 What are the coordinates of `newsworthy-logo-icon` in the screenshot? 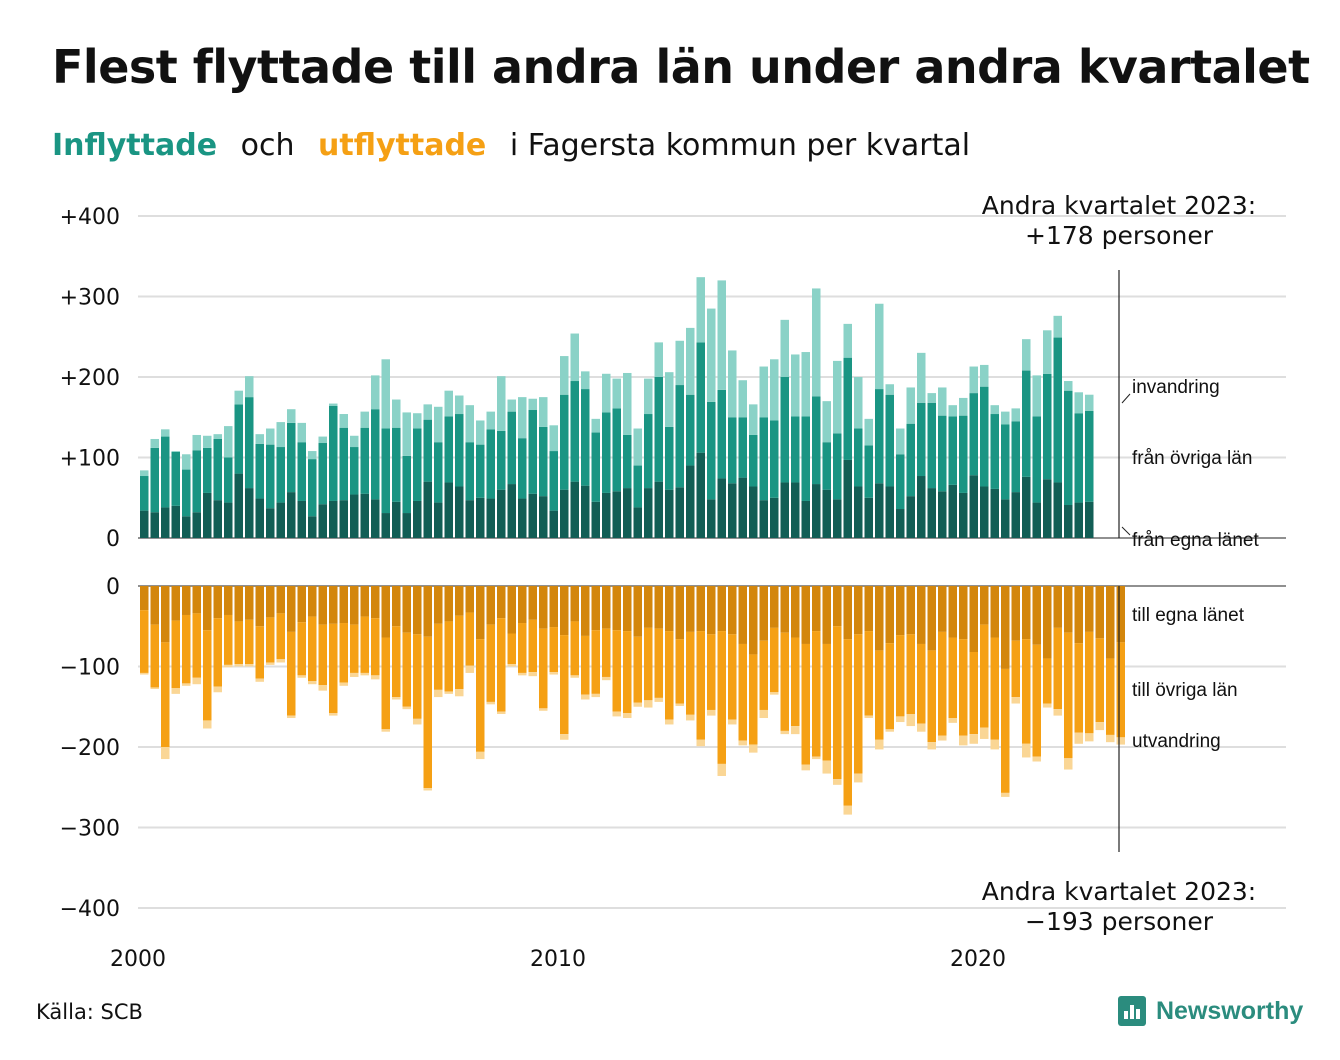 It's located at (1132, 1011).